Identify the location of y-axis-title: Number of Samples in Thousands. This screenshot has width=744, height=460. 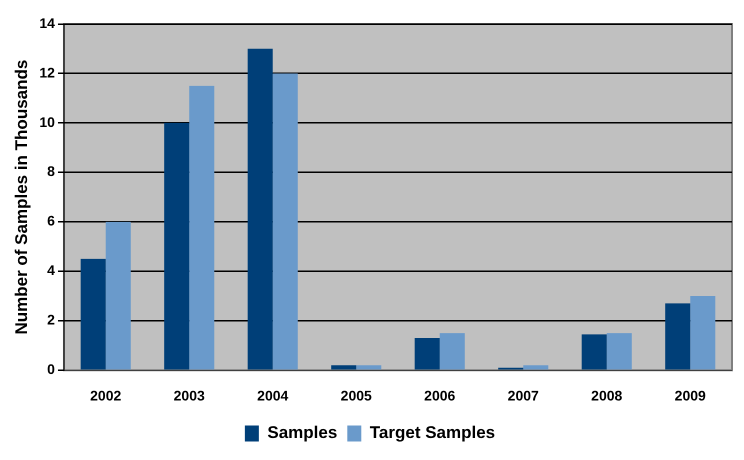
(21, 197).